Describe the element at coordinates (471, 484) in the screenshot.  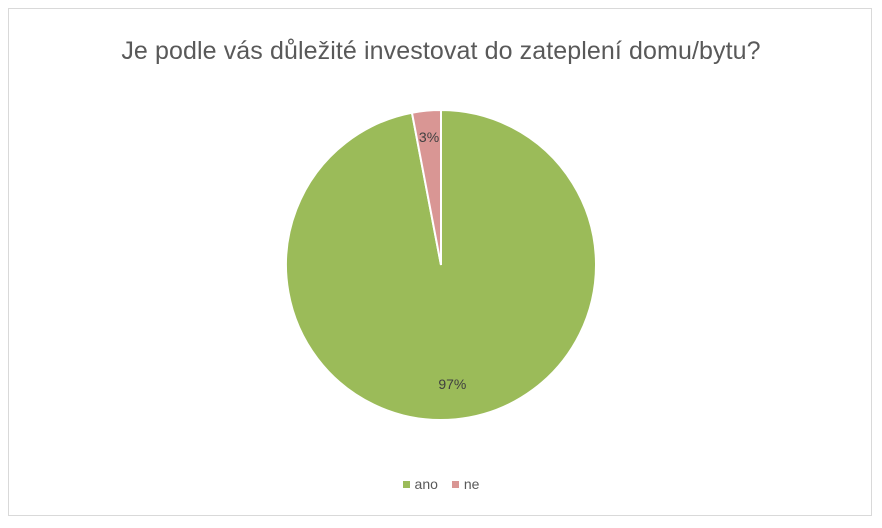
I see `legend-label-ne: ne` at that location.